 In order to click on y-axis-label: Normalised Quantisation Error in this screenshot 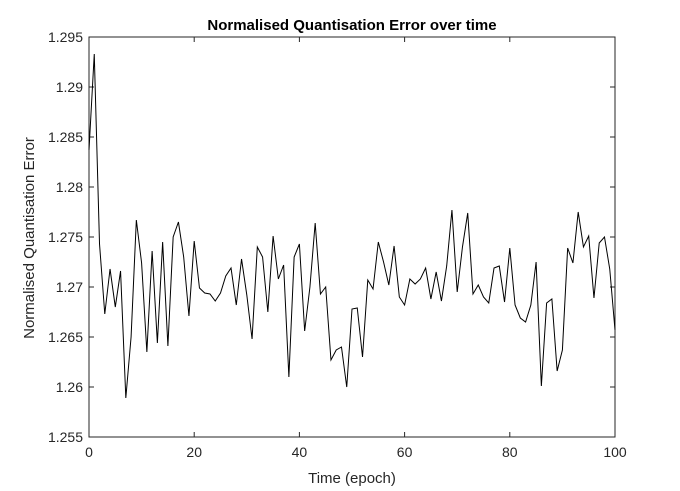, I will do `click(29, 238)`.